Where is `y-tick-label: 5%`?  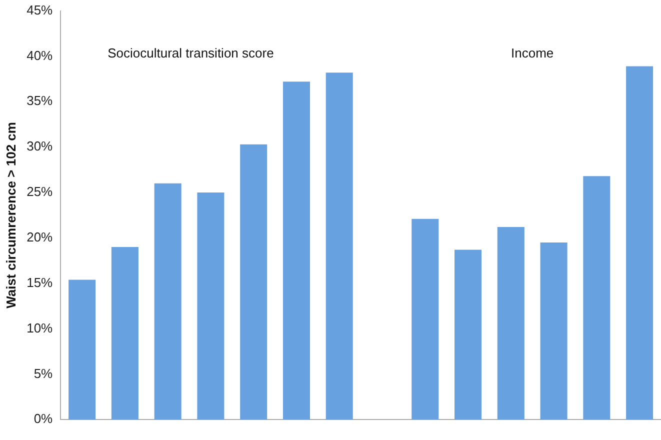 y-tick-label: 5% is located at coordinates (44, 373).